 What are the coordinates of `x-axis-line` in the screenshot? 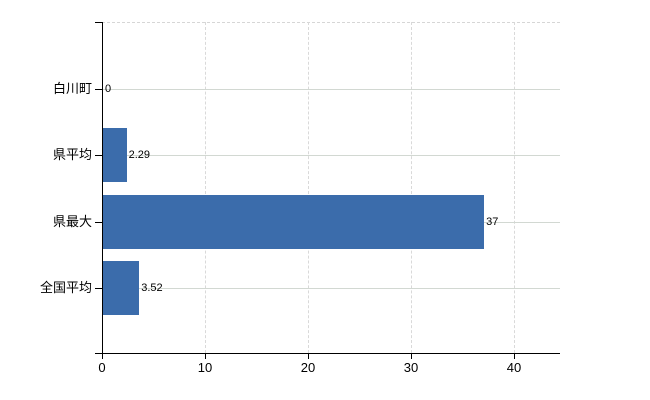 It's located at (327, 353).